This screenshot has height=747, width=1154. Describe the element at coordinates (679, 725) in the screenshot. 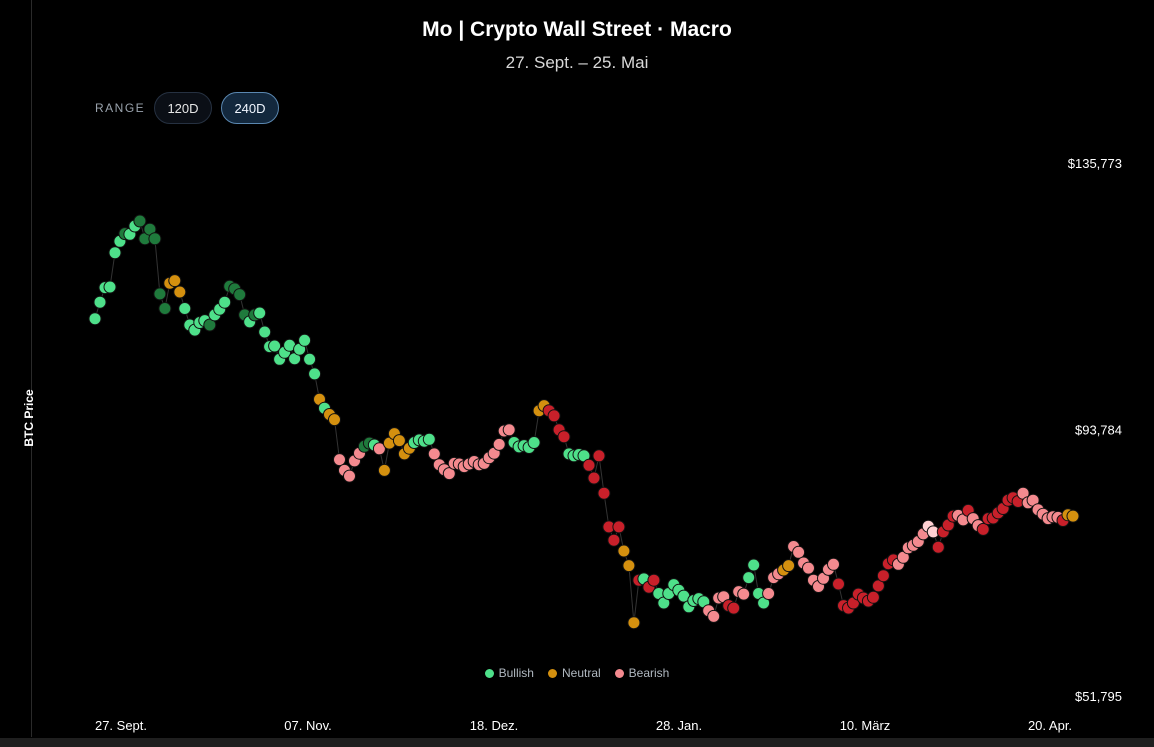

I see `x-tick-label: 28. Jan.` at that location.